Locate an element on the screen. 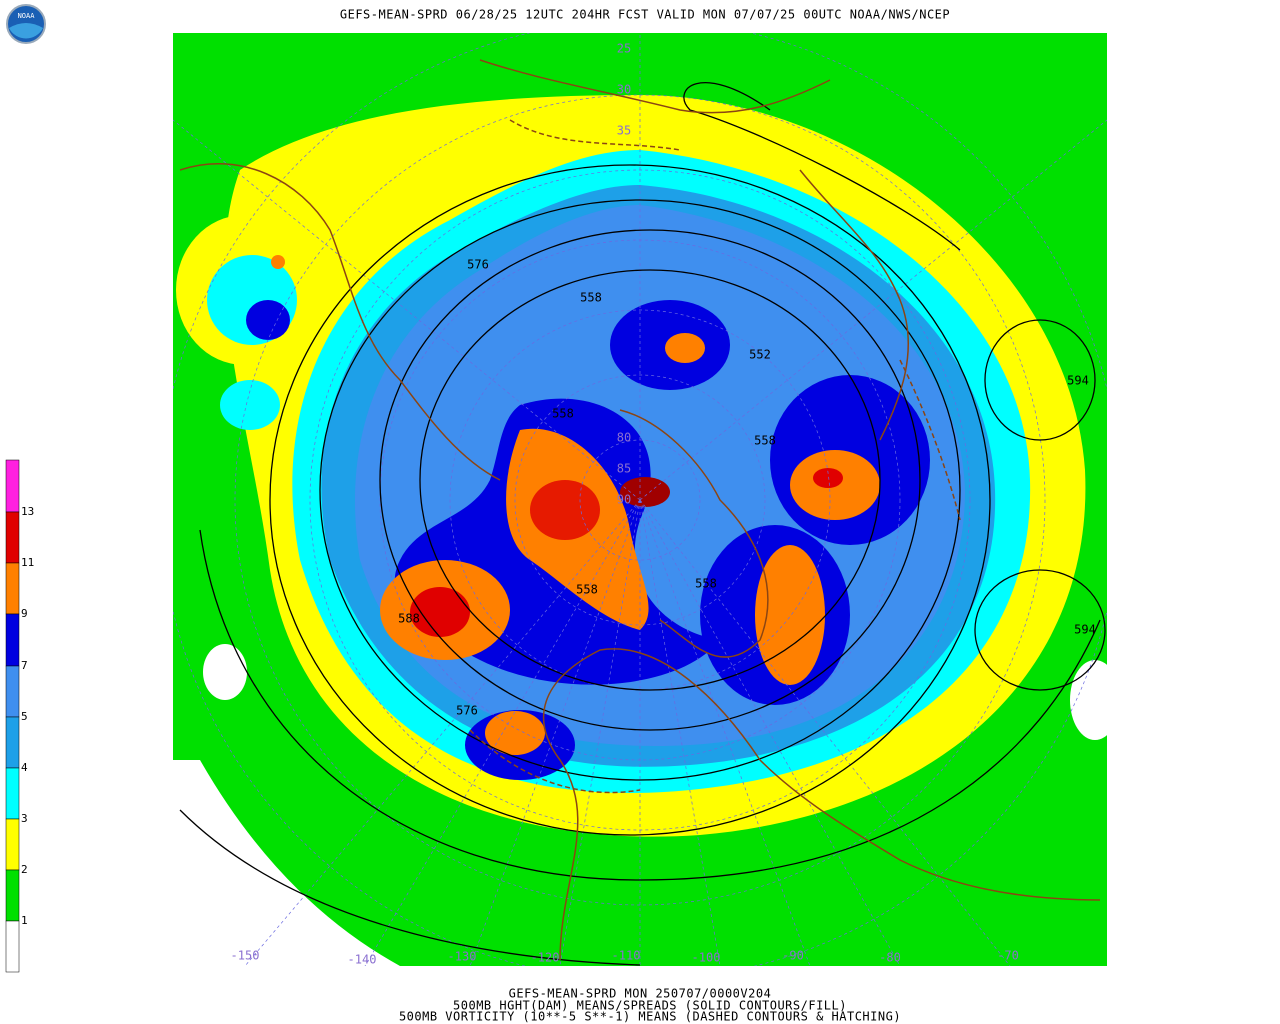 The width and height of the screenshot is (1280, 1024). colorbar is located at coordinates (12, 716).